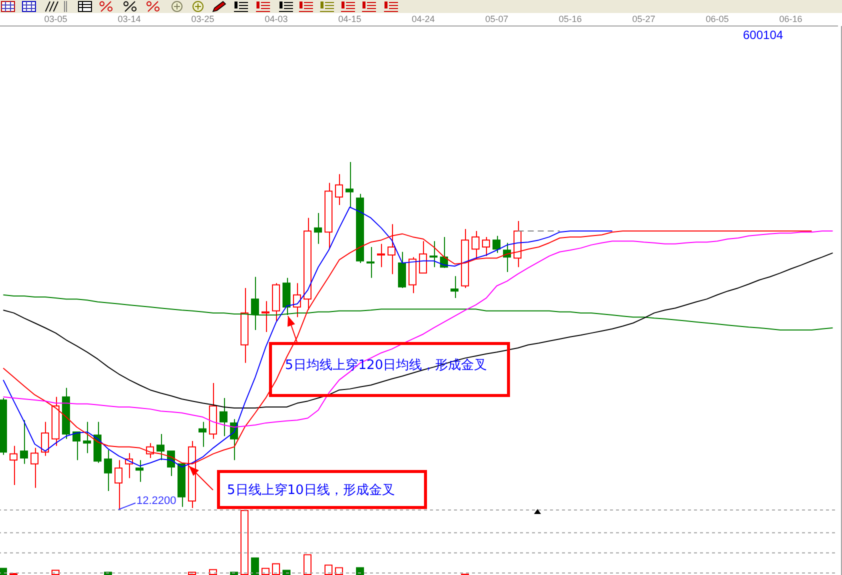  What do you see at coordinates (202, 19) in the screenshot?
I see `x-tick-label: 03-25` at bounding box center [202, 19].